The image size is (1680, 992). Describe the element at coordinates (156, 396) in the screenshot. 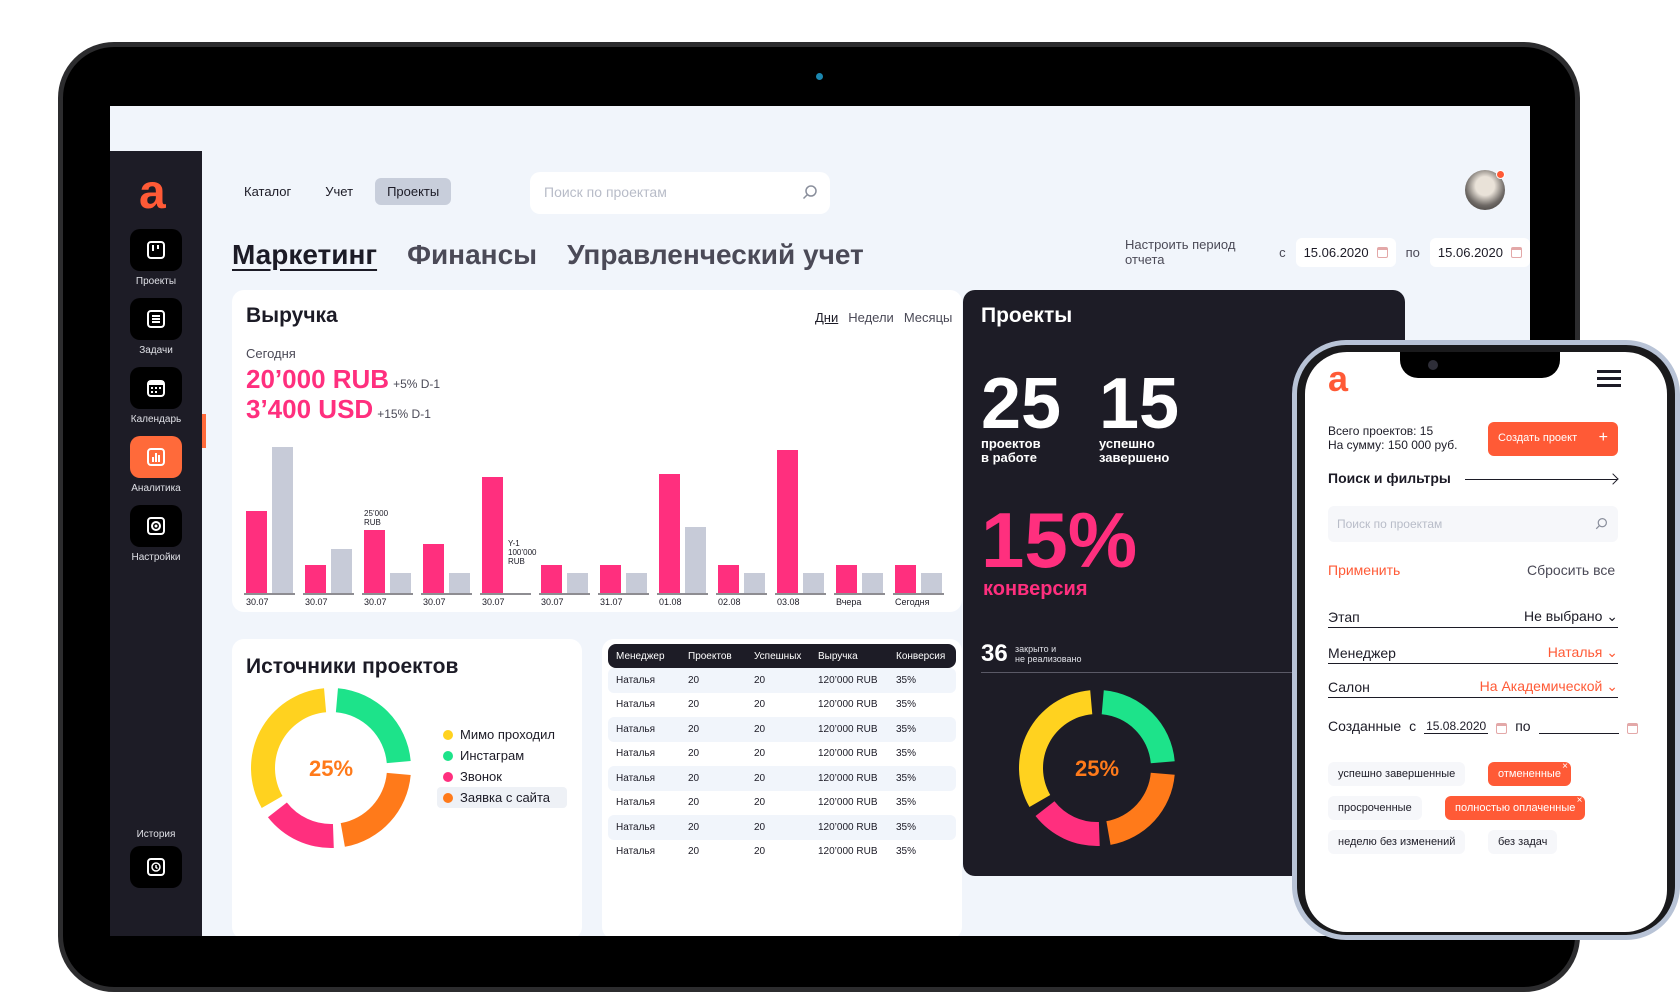

I see `sidebar-item-calendar: Календарь` at that location.